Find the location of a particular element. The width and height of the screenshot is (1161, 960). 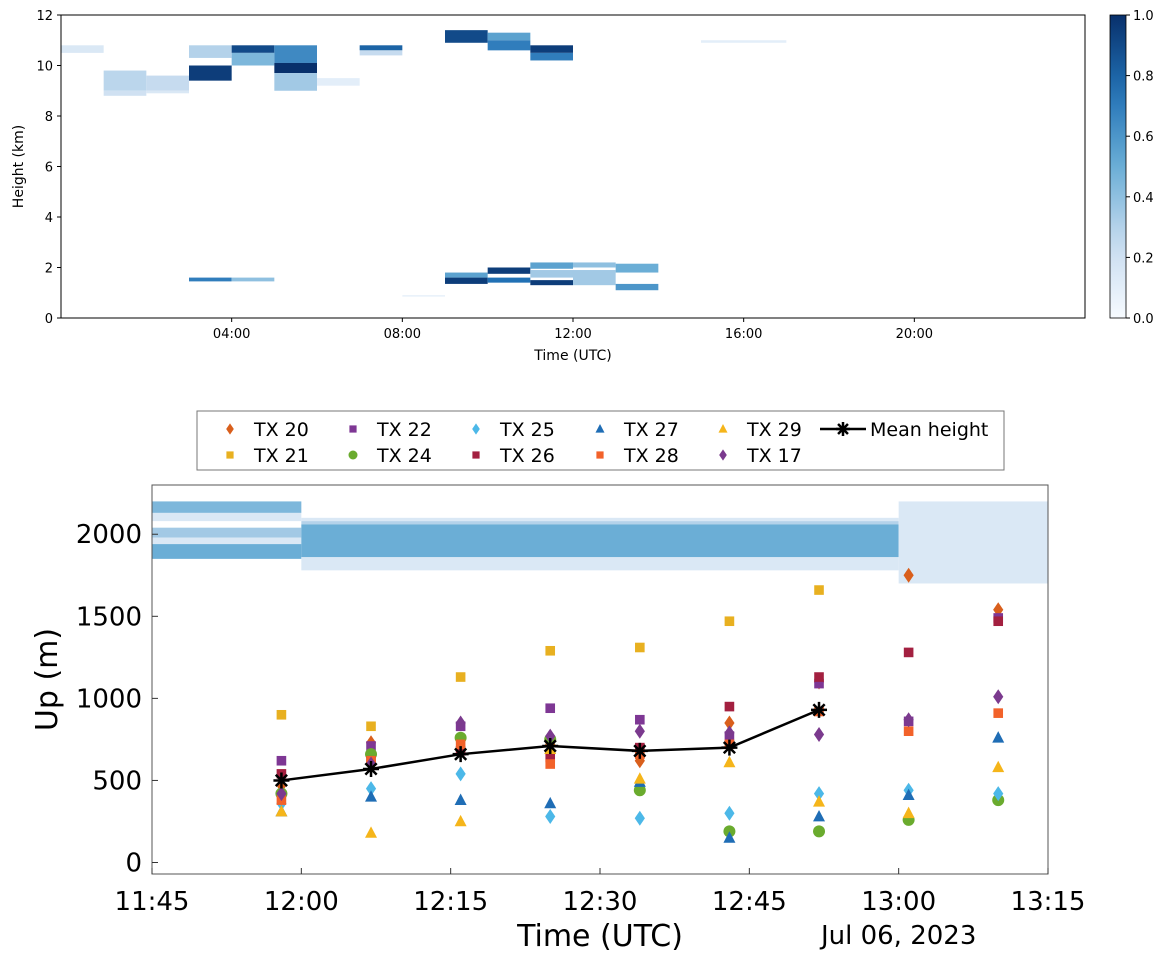

colorbar-tick-label: 0.8 is located at coordinates (1143, 77).